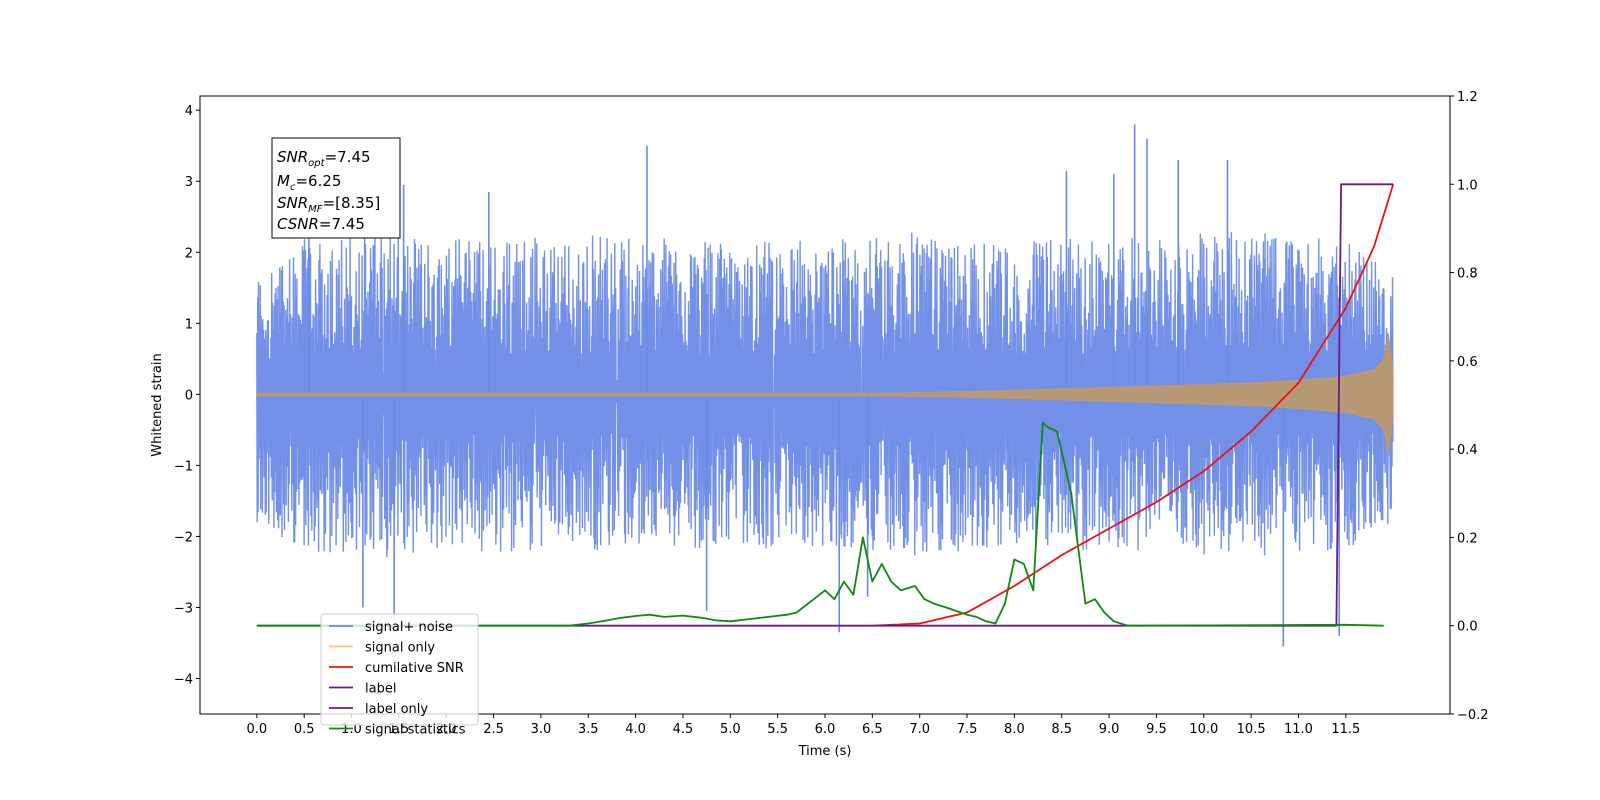 The height and width of the screenshot is (800, 1600). What do you see at coordinates (321, 224) in the screenshot?
I see `csnr-stat: CSNR=7.45` at bounding box center [321, 224].